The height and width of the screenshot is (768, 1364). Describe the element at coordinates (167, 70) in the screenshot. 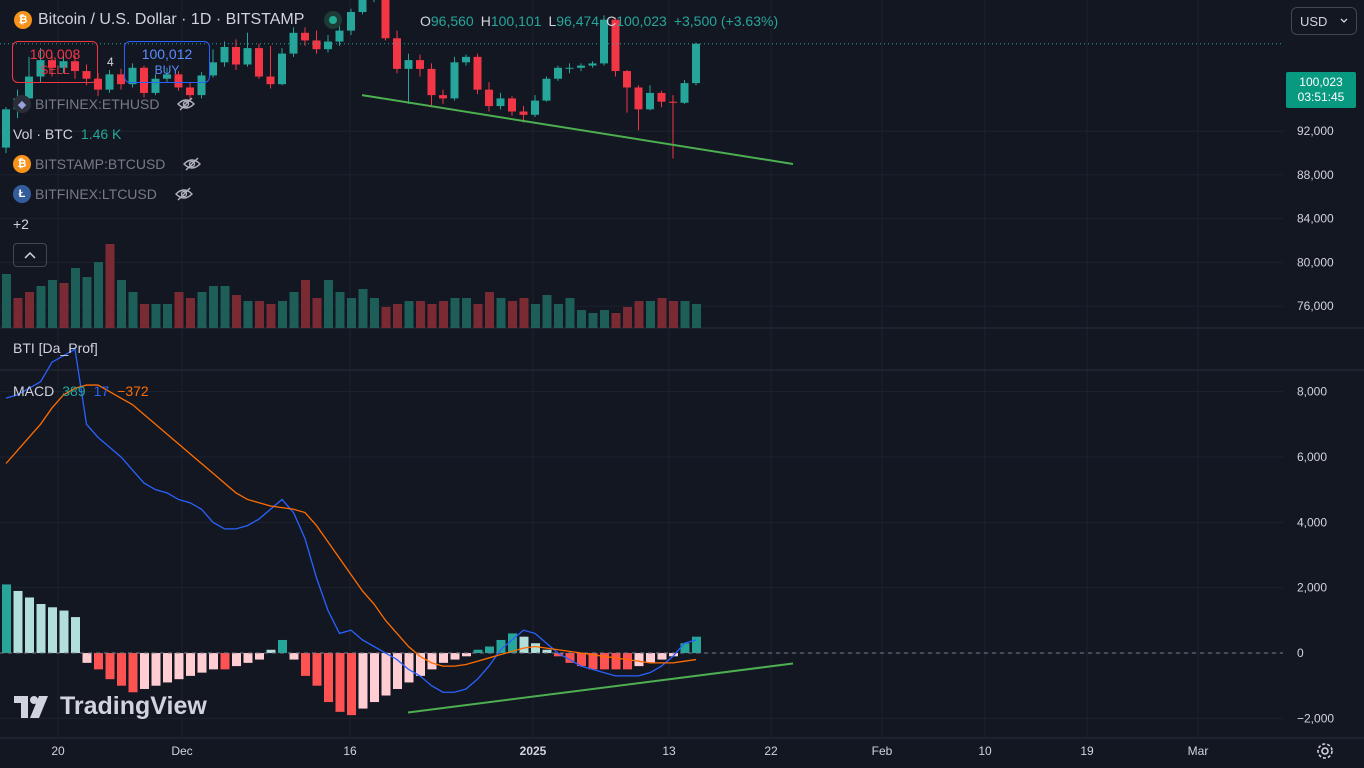

I see `buy-label: BUY` at that location.